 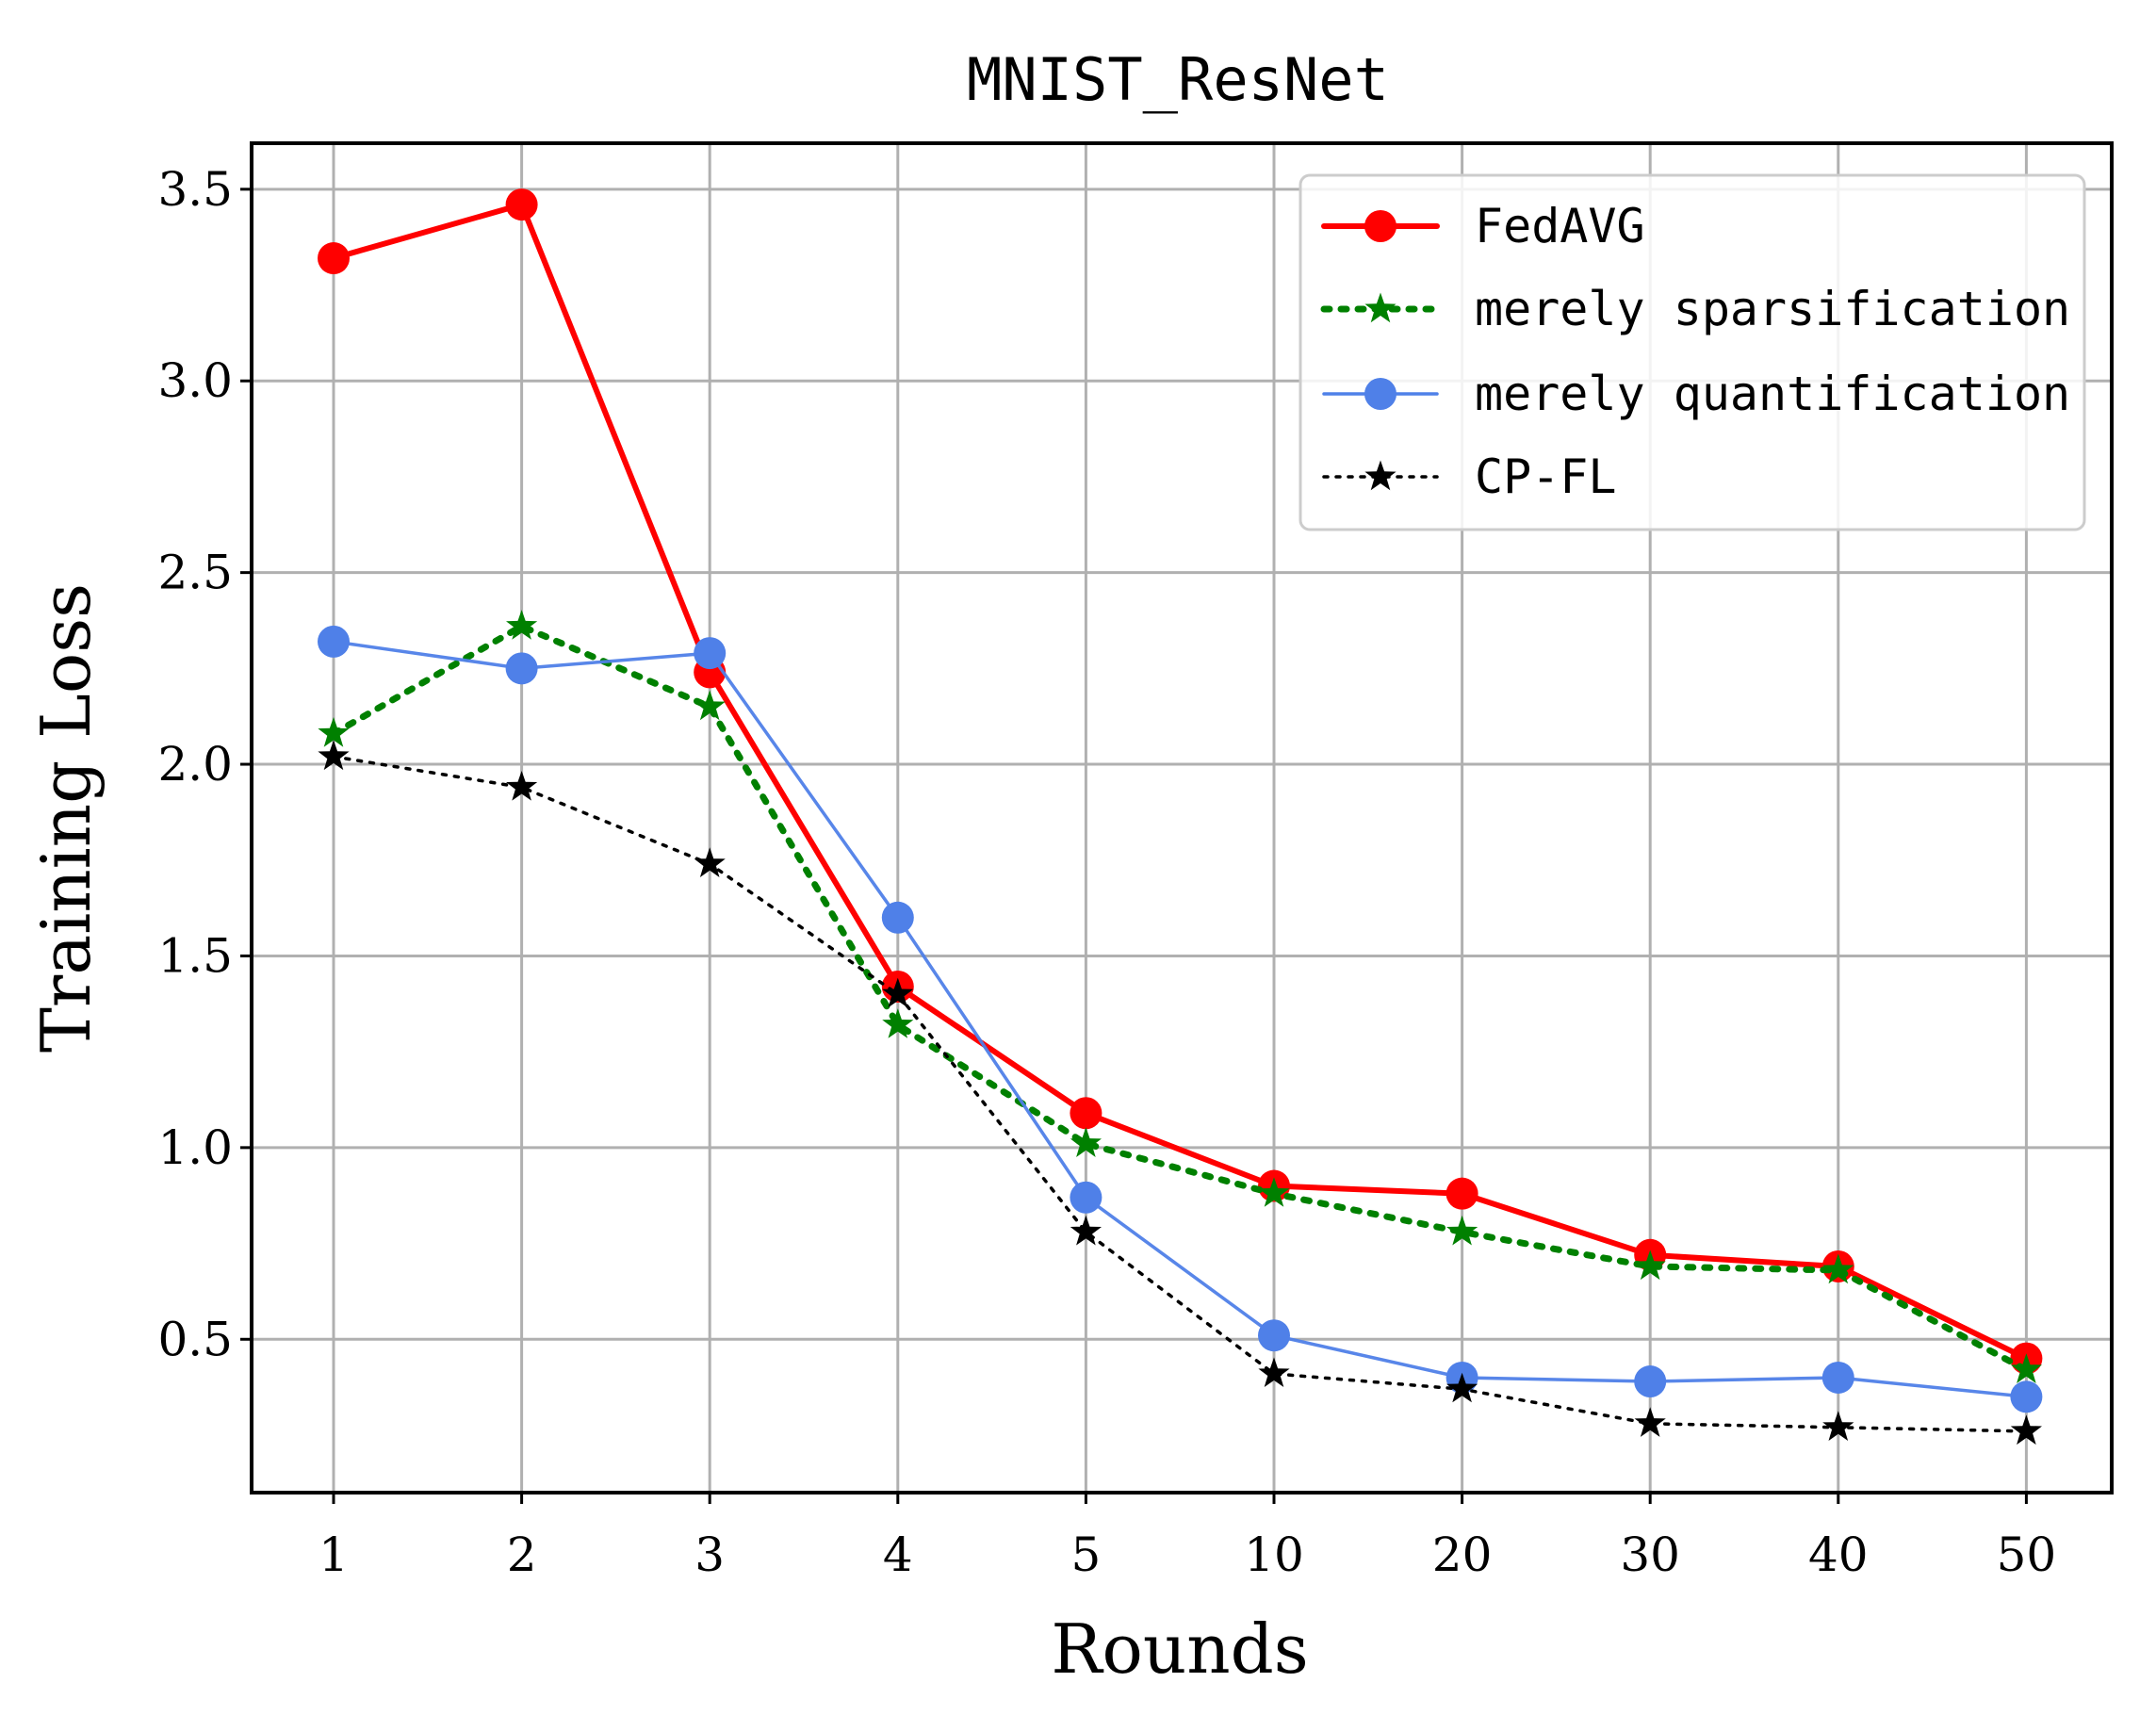 I want to click on x-tick-label: 30, so click(x=1650, y=1554).